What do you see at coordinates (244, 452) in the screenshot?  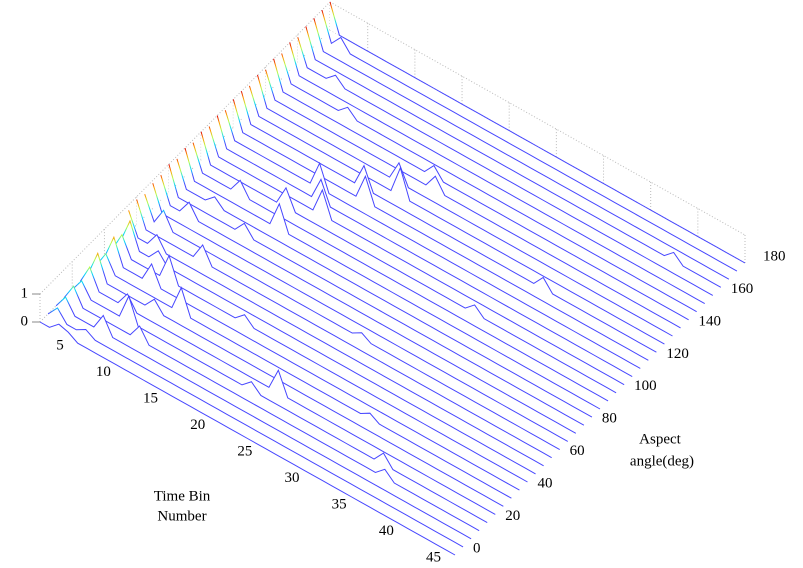 I see `x-tick-label: 25` at bounding box center [244, 452].